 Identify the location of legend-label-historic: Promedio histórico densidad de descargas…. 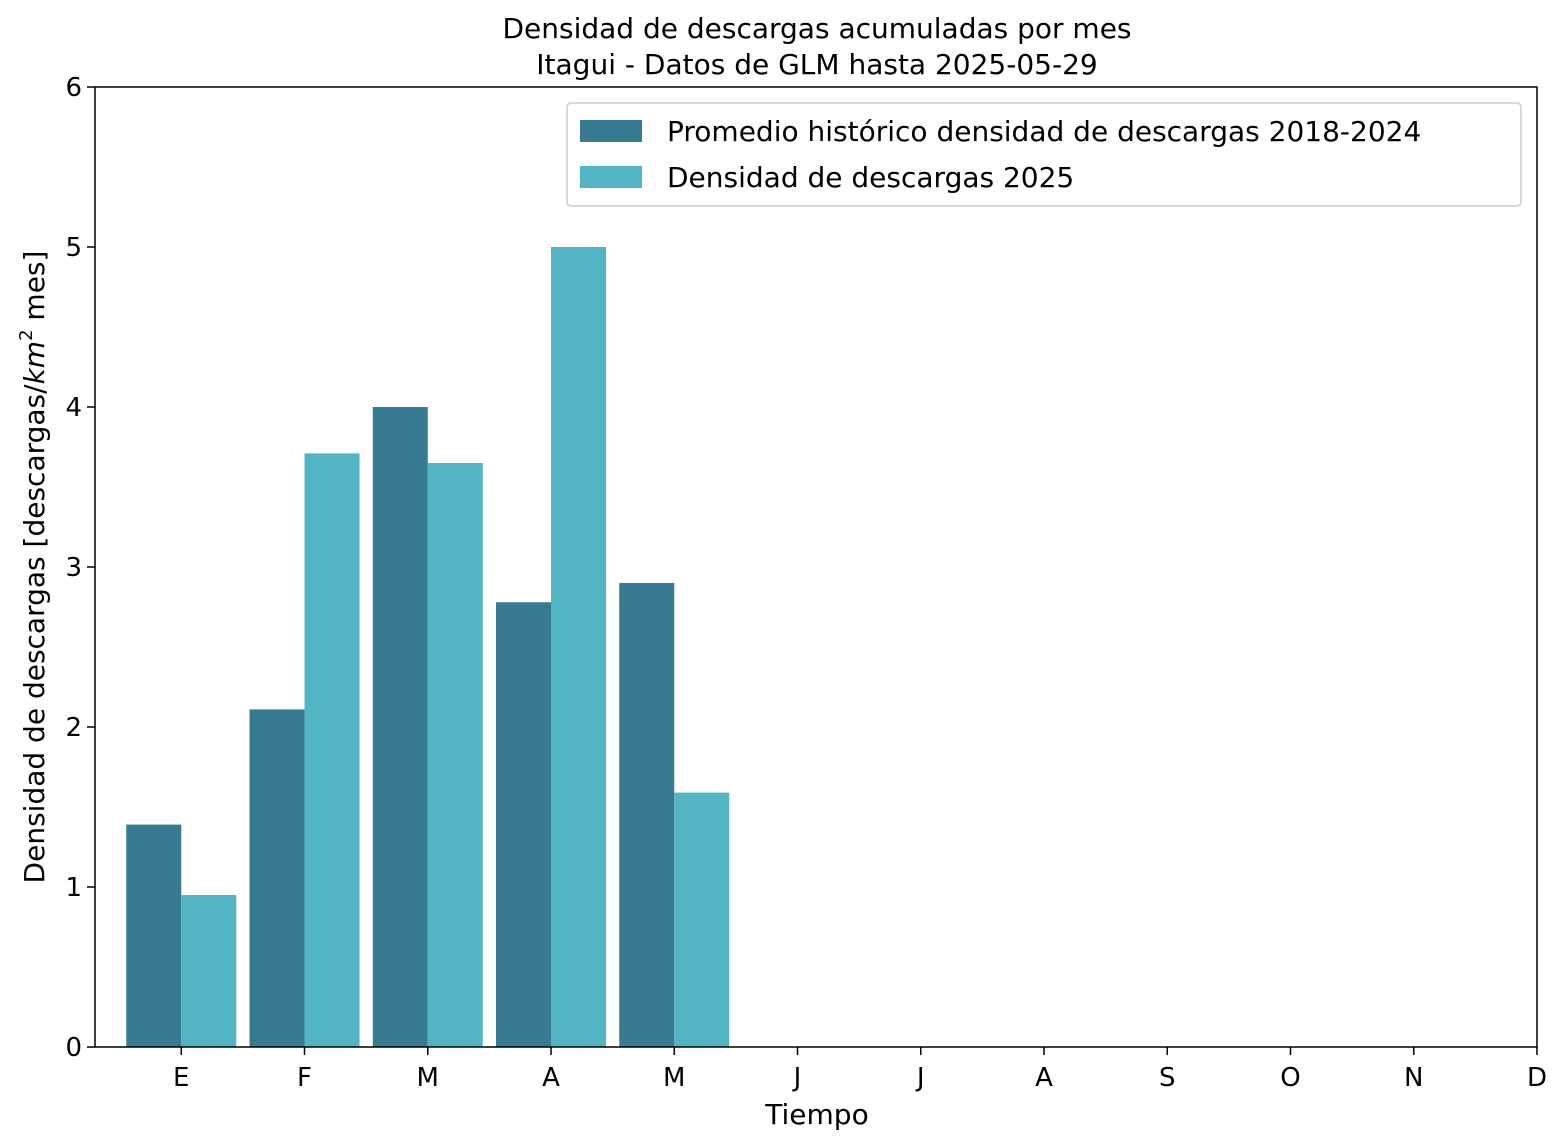
(1044, 131).